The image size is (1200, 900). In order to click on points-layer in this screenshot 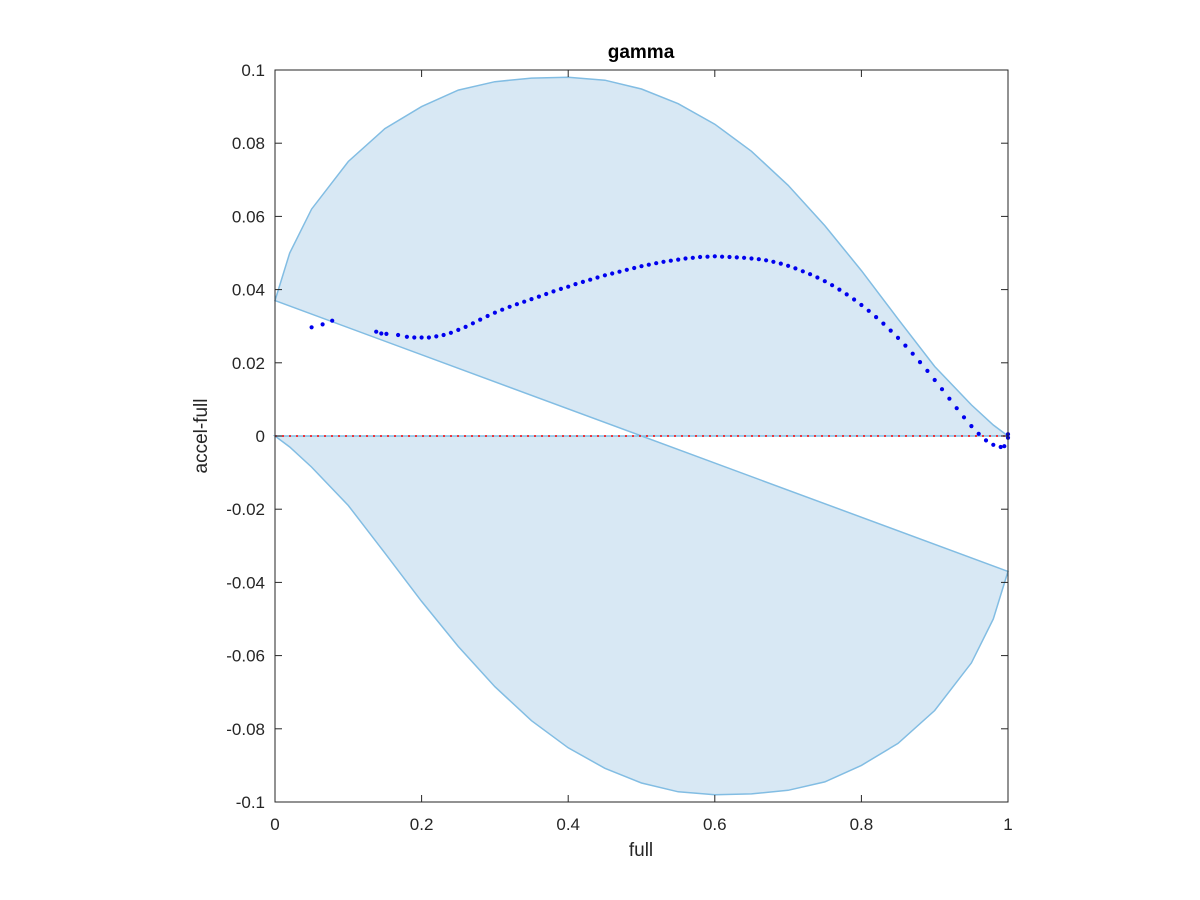, I will do `click(660, 352)`.